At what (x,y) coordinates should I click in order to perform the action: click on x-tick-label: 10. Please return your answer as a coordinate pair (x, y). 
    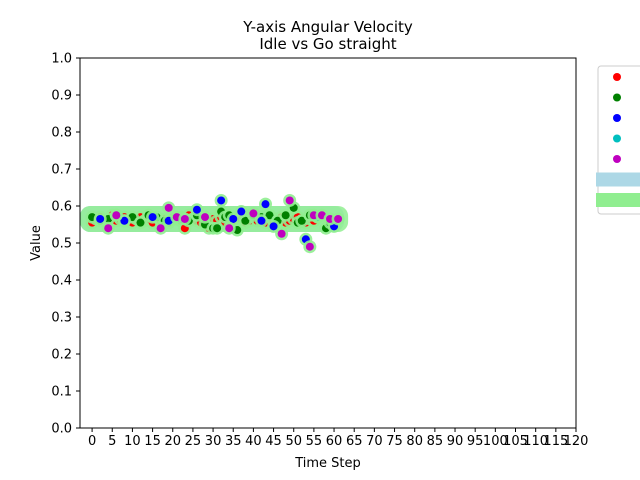
    Looking at the image, I should click on (132, 441).